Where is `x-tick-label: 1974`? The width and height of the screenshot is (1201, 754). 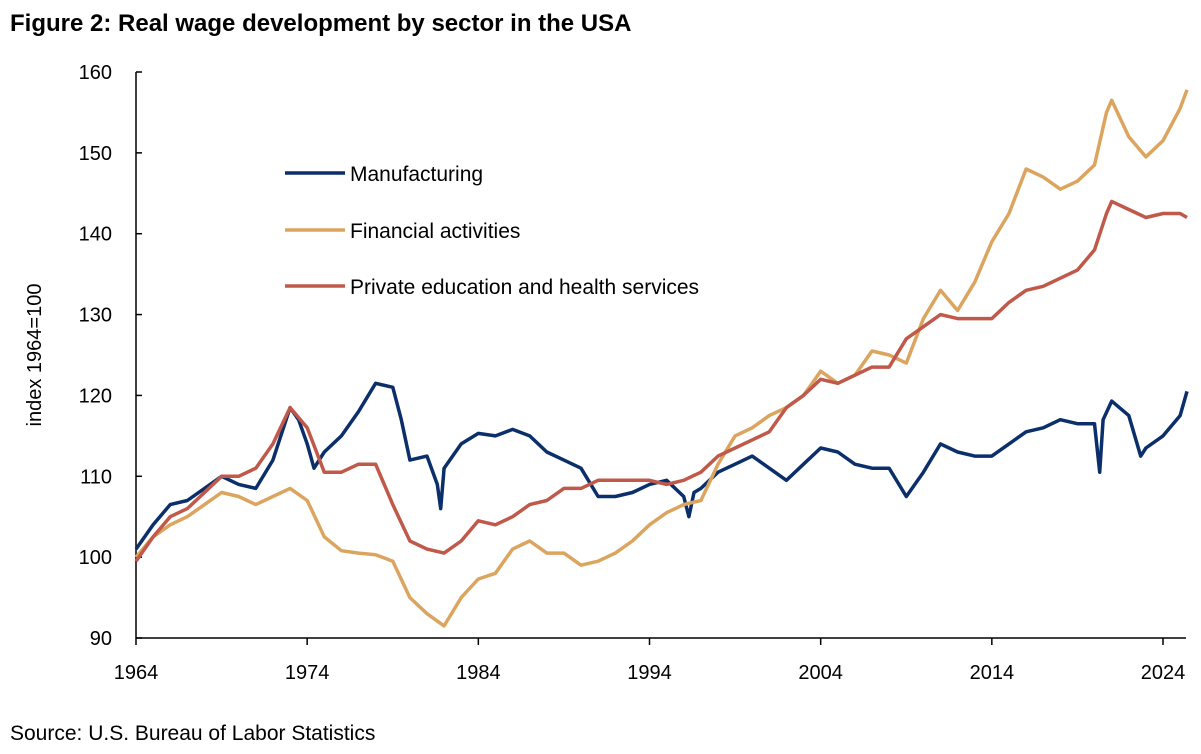
x-tick-label: 1974 is located at coordinates (307, 673).